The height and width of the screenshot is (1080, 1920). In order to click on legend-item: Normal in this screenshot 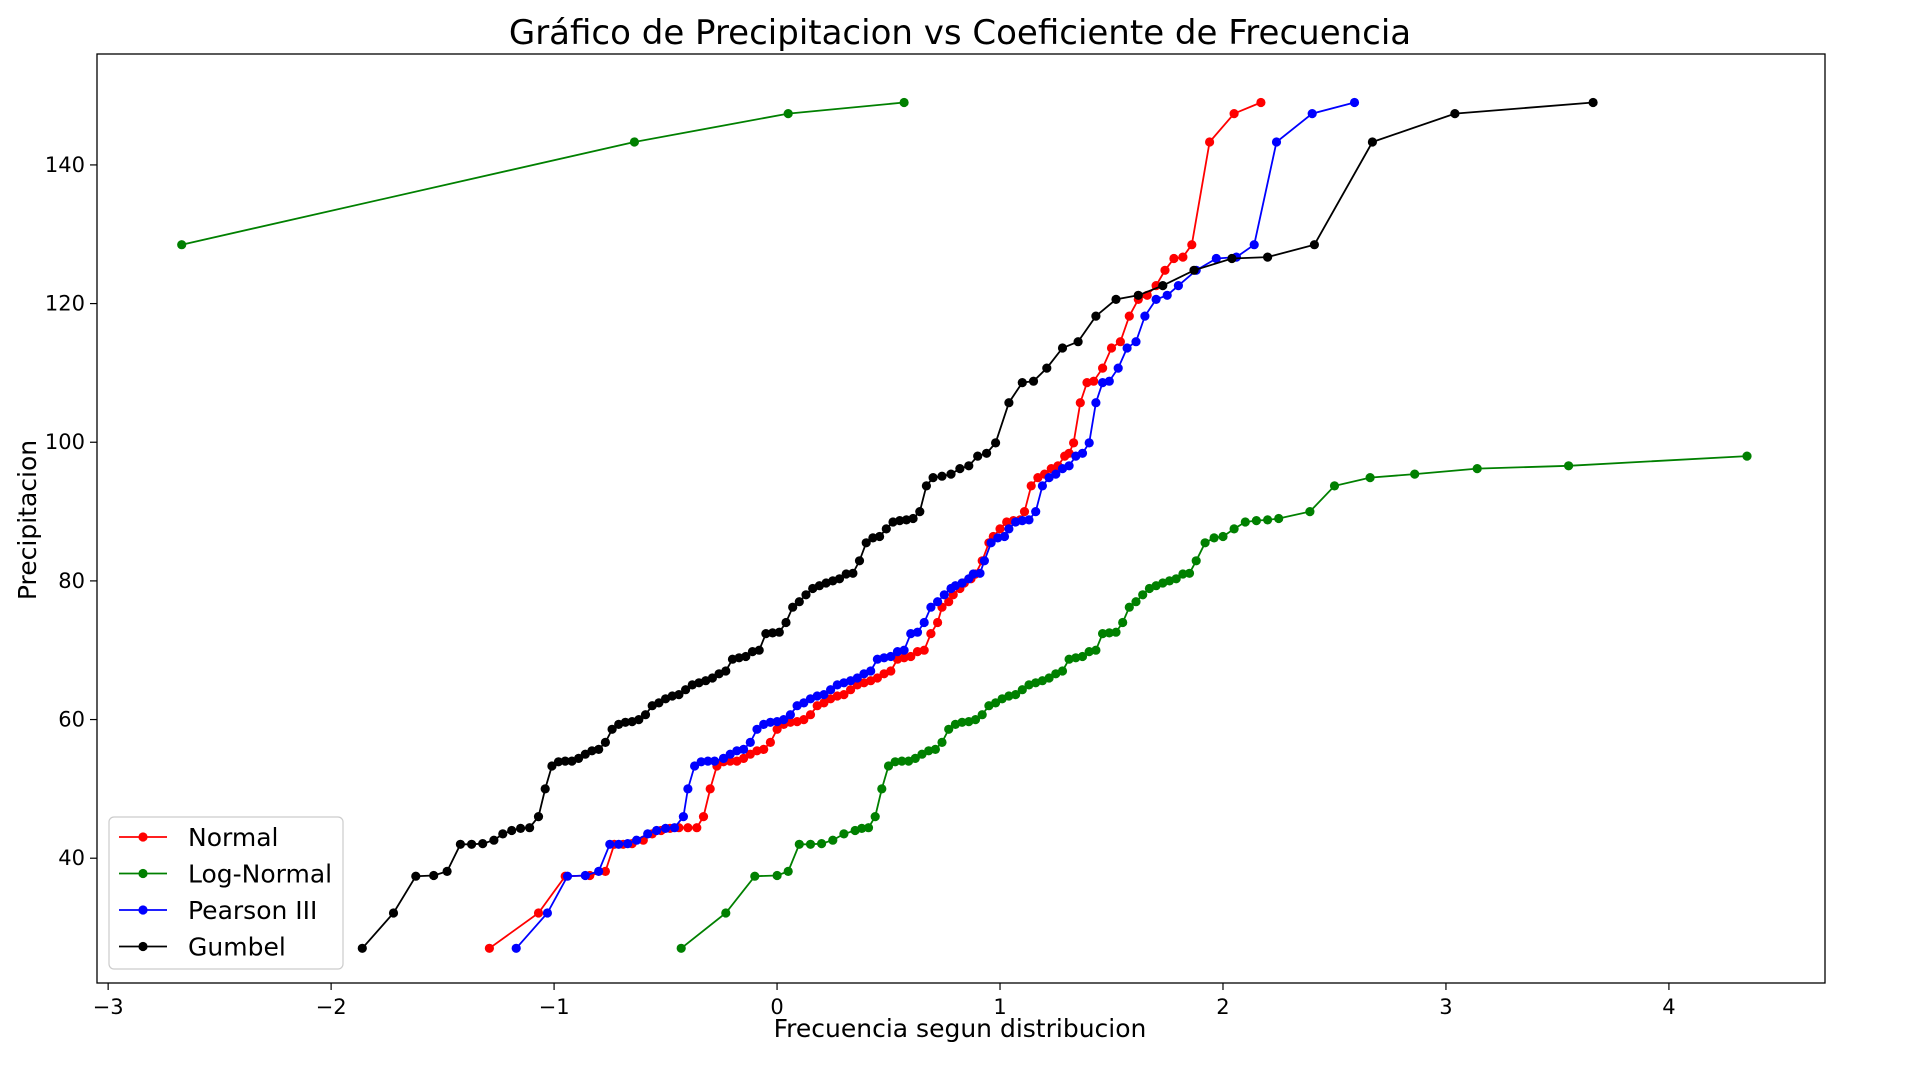, I will do `click(198, 837)`.